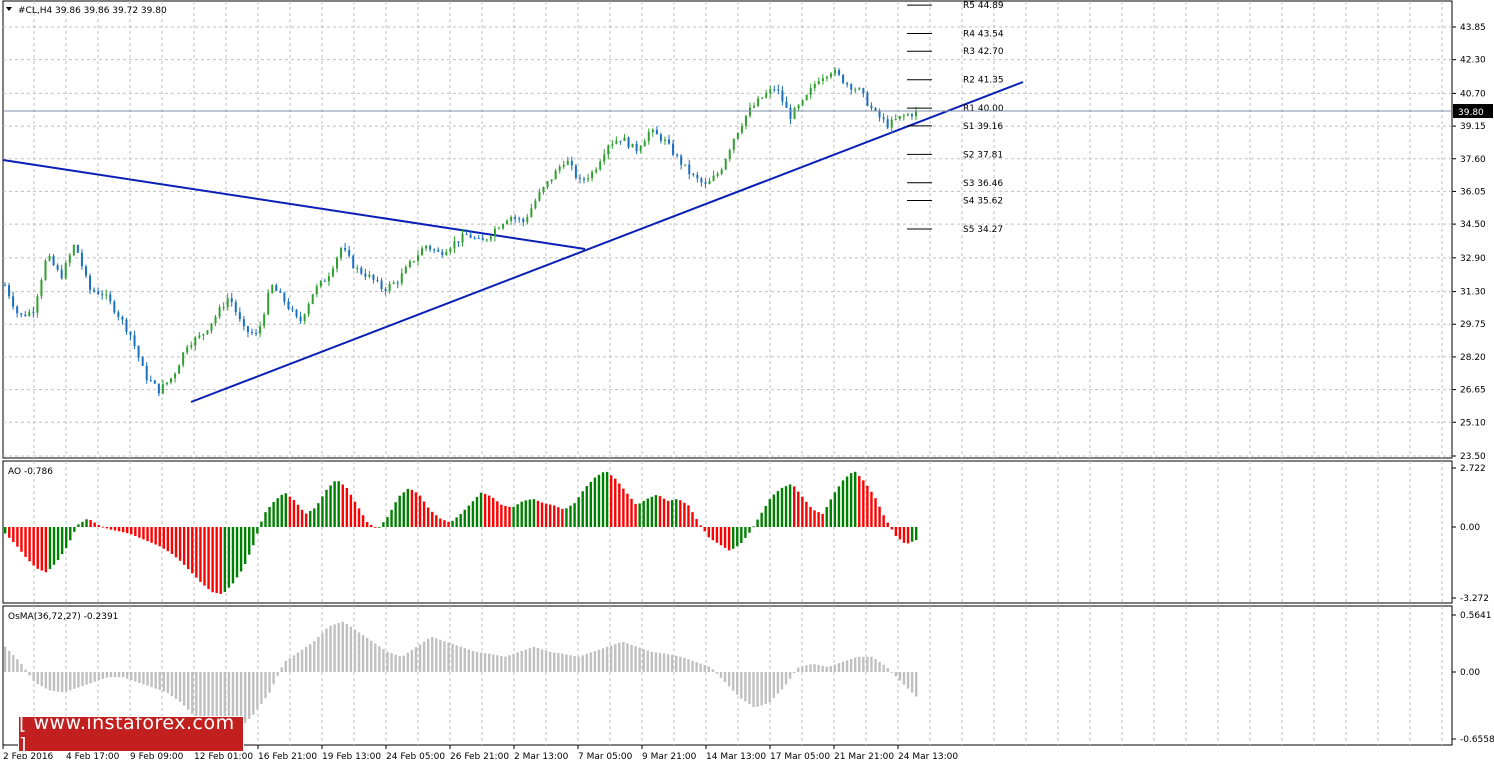 This screenshot has height=767, width=1494. I want to click on time-tick-label: 2 Feb 2016, so click(28, 757).